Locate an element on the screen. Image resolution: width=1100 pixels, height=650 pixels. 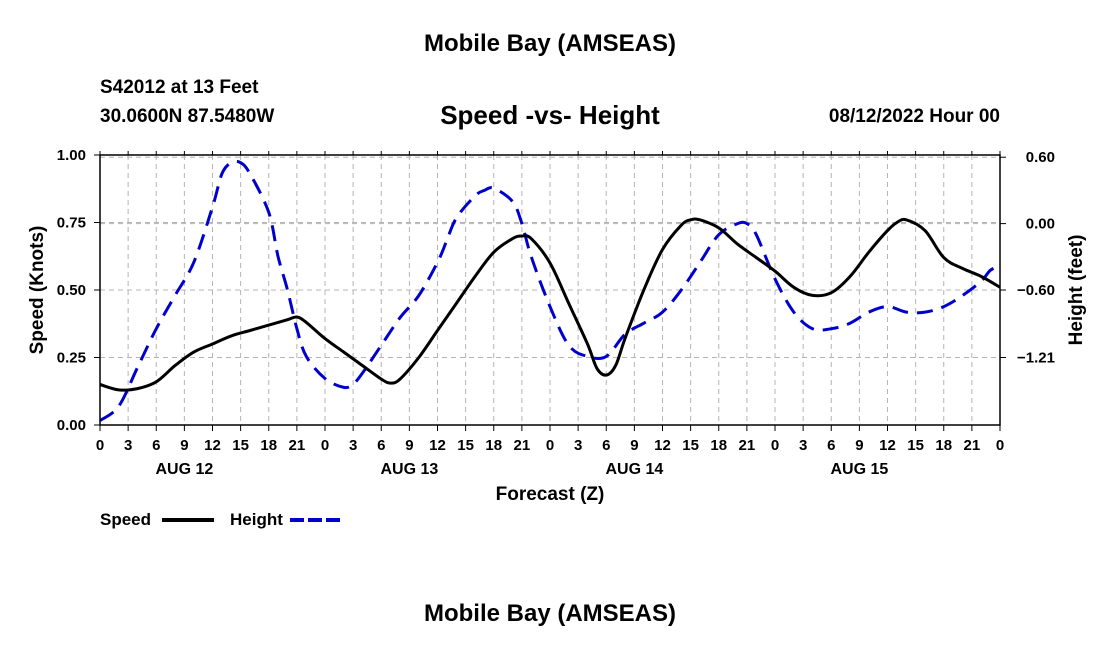
chart-title: Speed -vs- Height is located at coordinates (550, 115).